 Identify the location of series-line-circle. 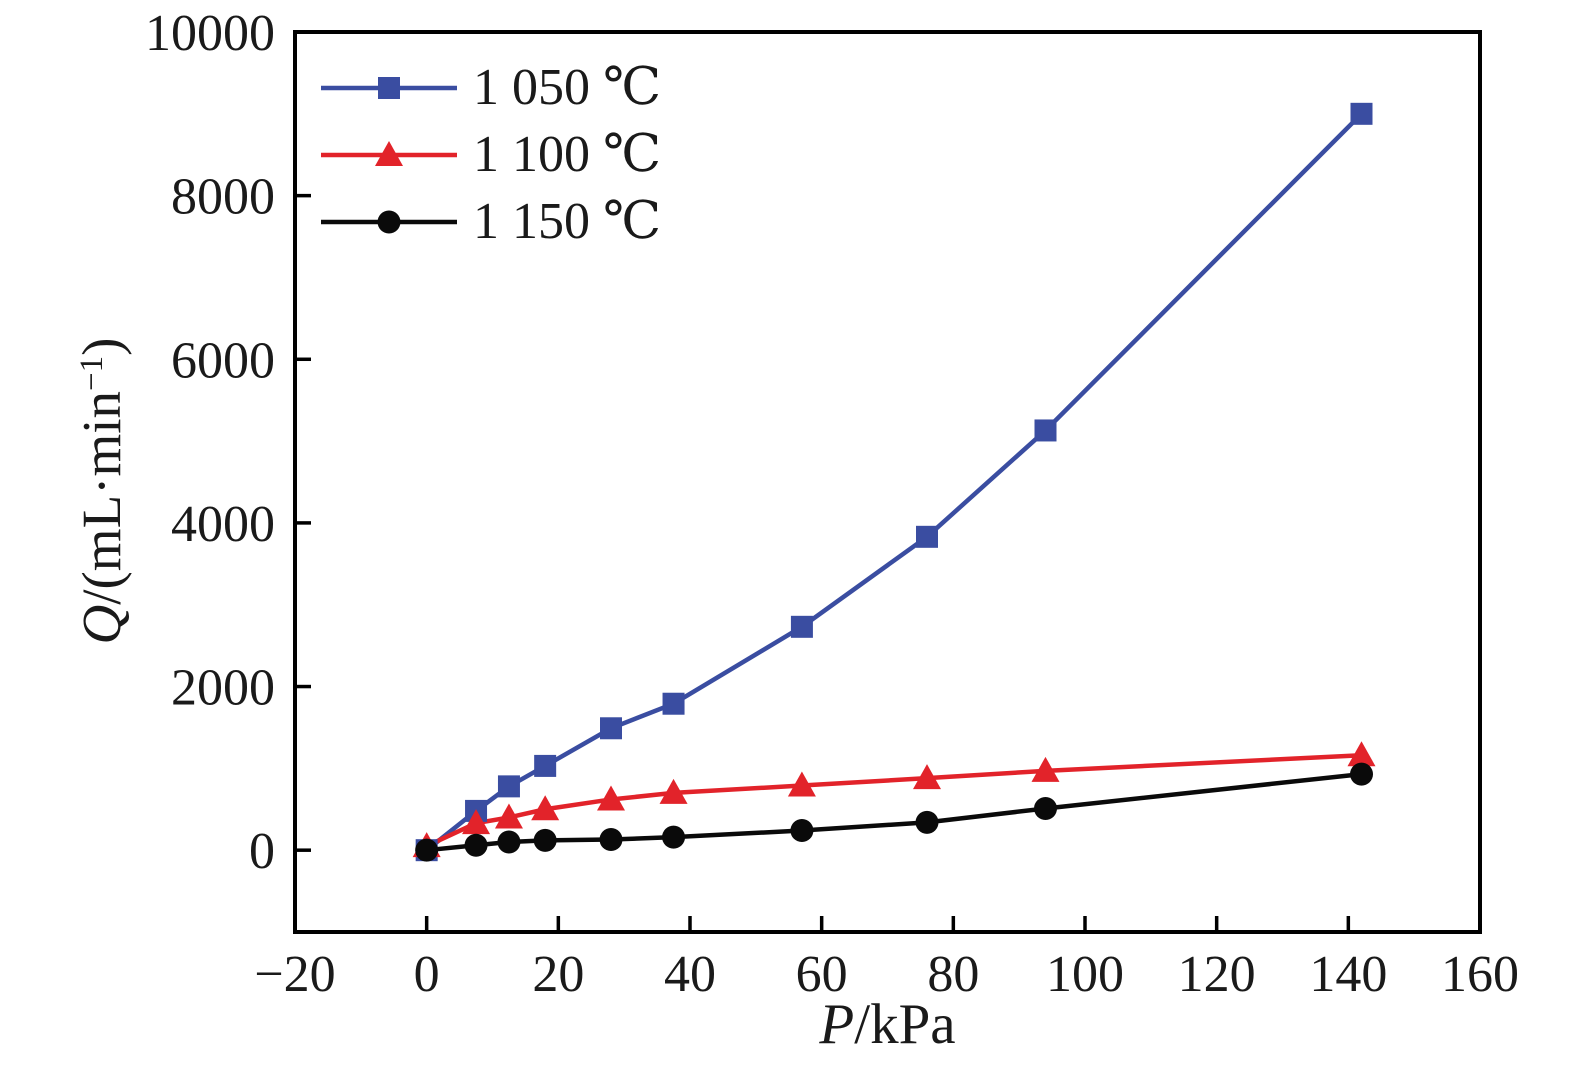
(894, 812).